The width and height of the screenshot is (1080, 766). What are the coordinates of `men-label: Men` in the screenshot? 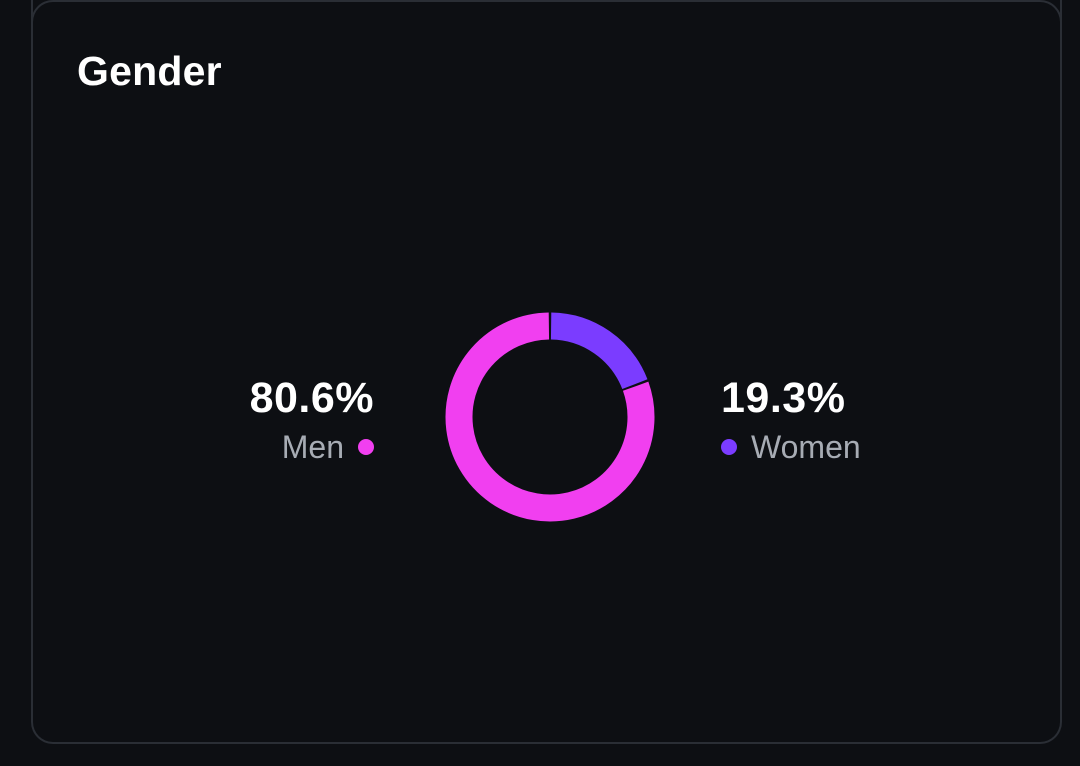 It's located at (312, 447).